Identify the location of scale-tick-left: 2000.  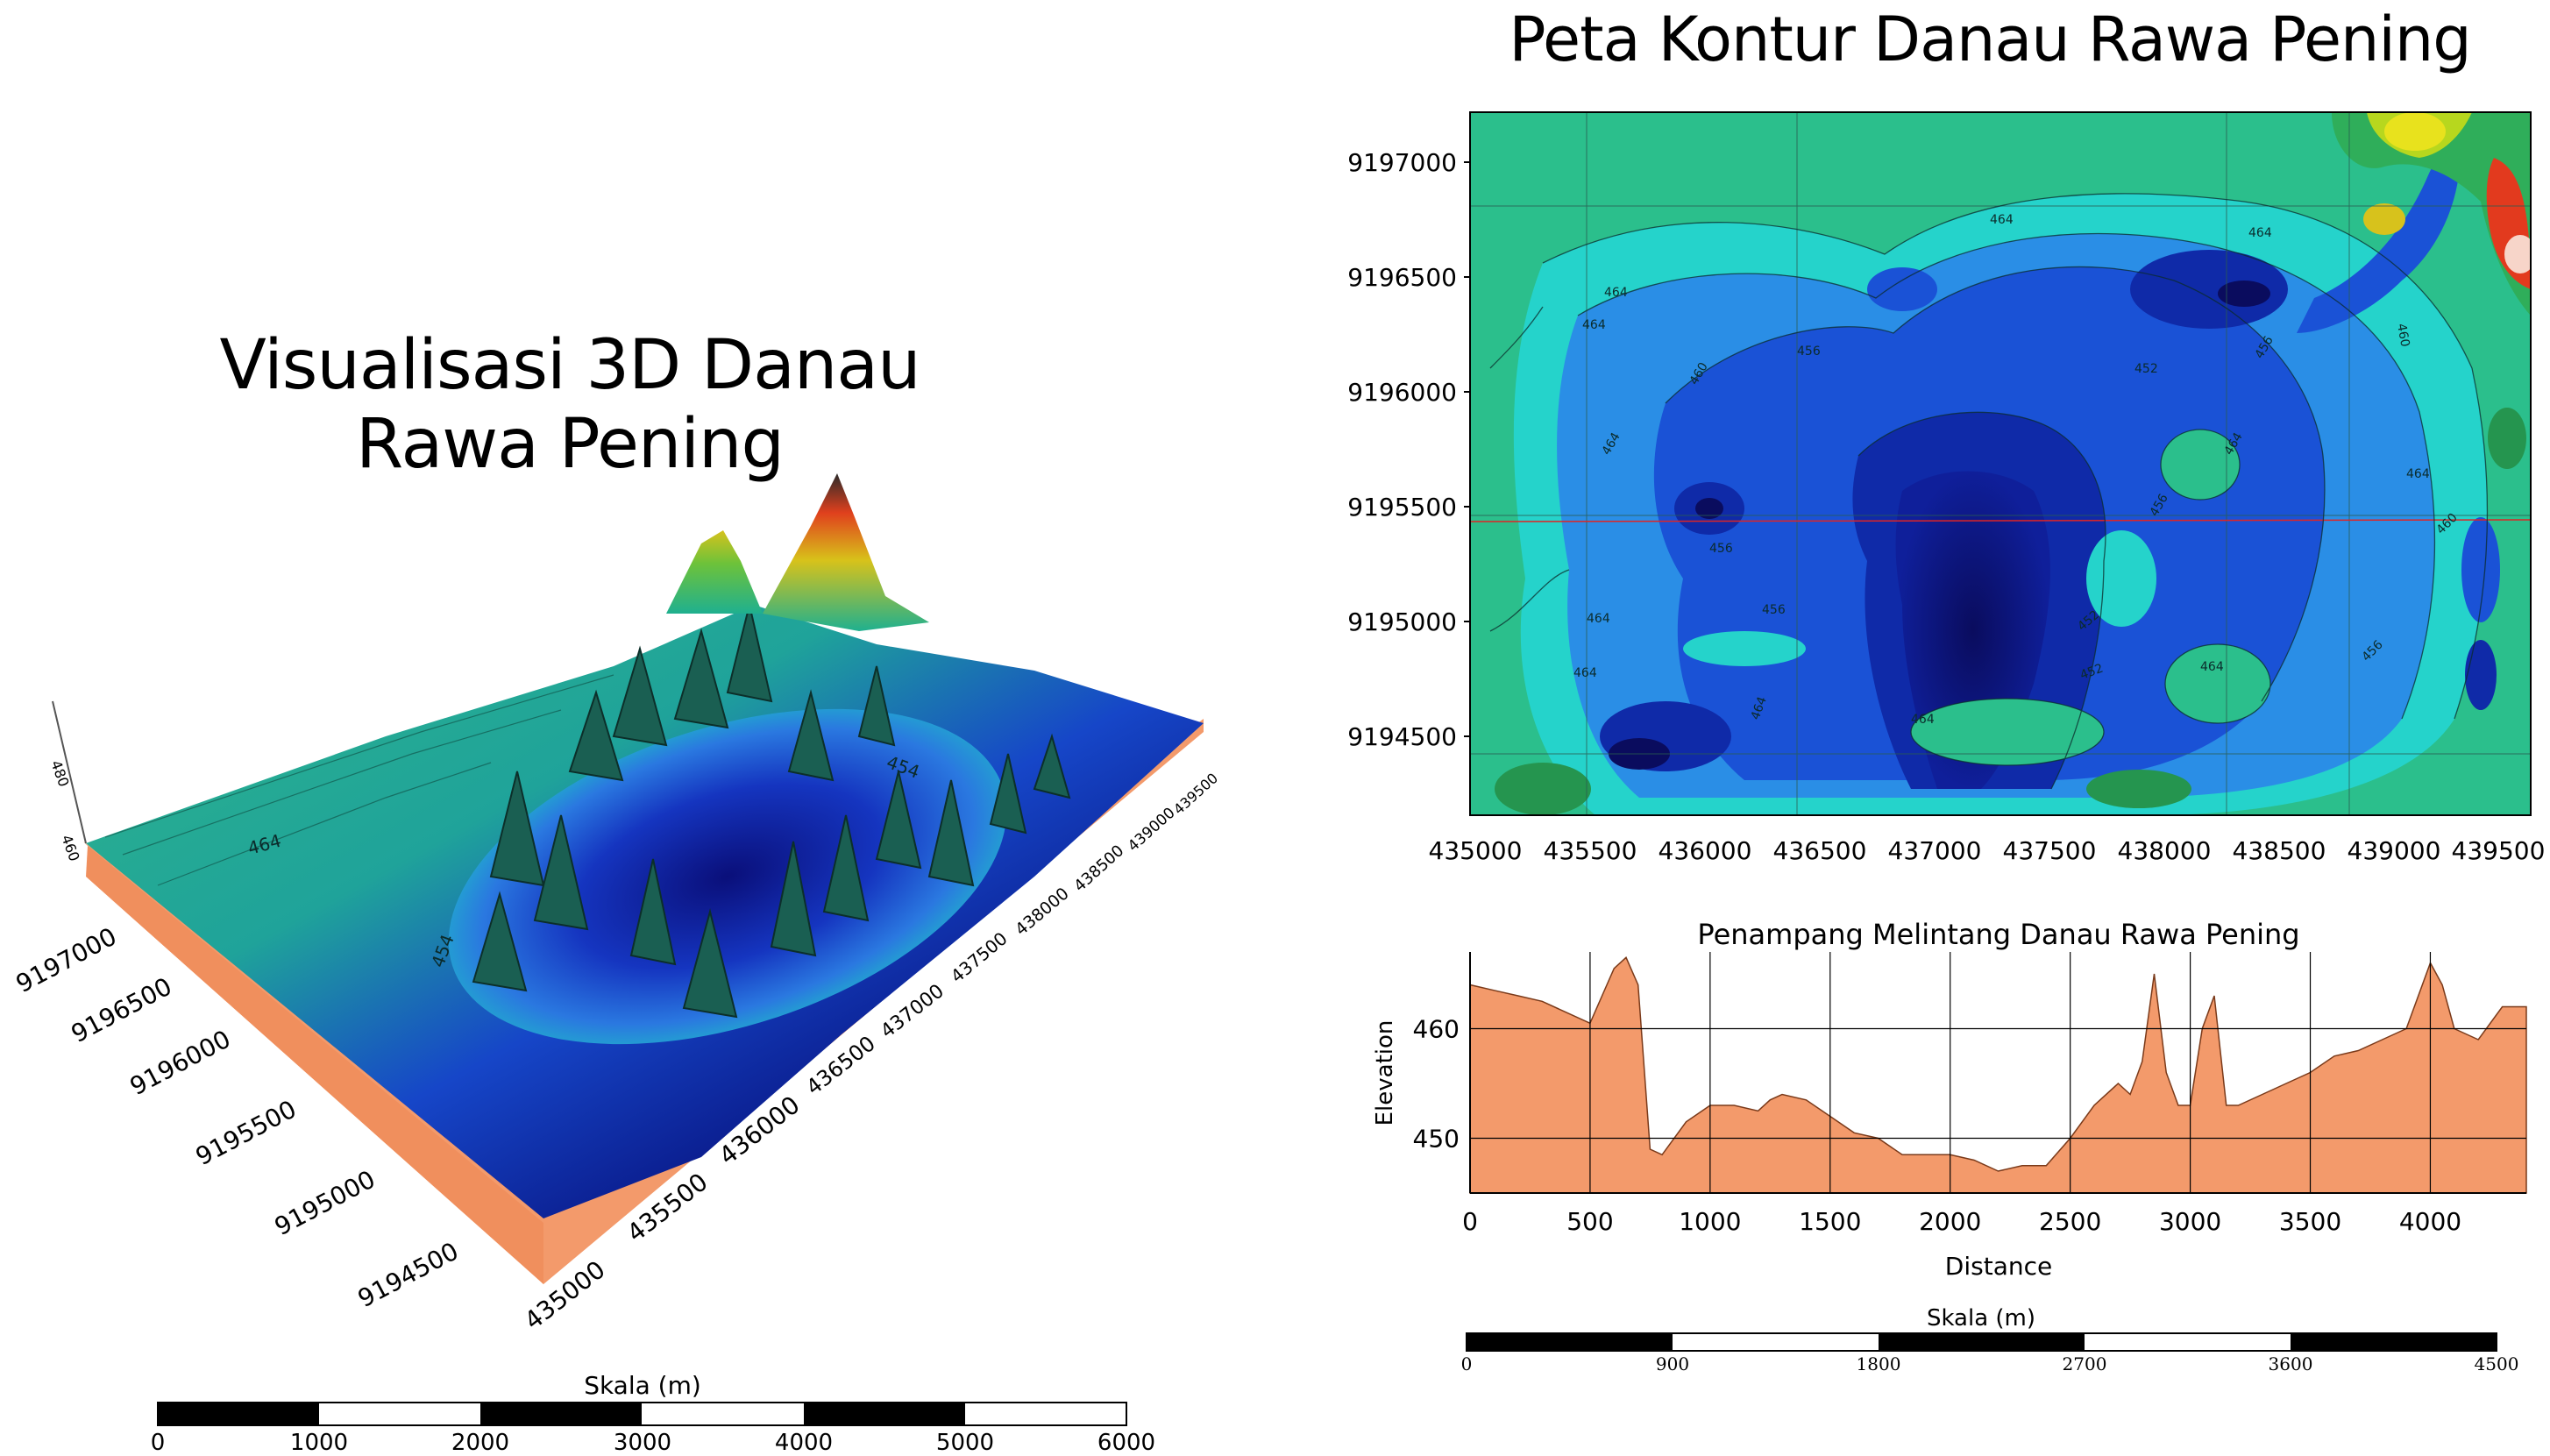
(480, 1443).